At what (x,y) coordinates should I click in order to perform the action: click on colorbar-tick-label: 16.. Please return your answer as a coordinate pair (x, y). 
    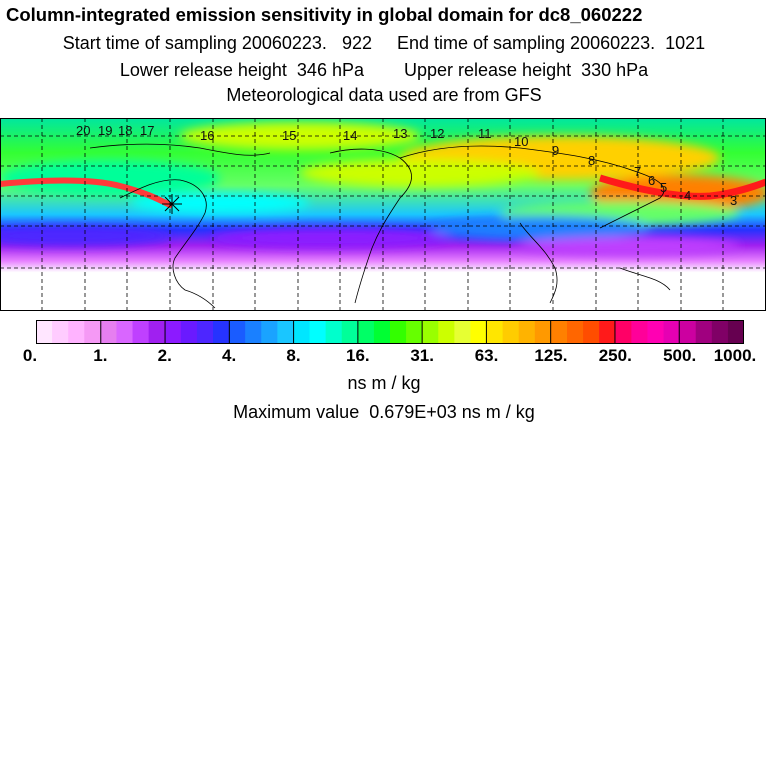
    Looking at the image, I should click on (357, 355).